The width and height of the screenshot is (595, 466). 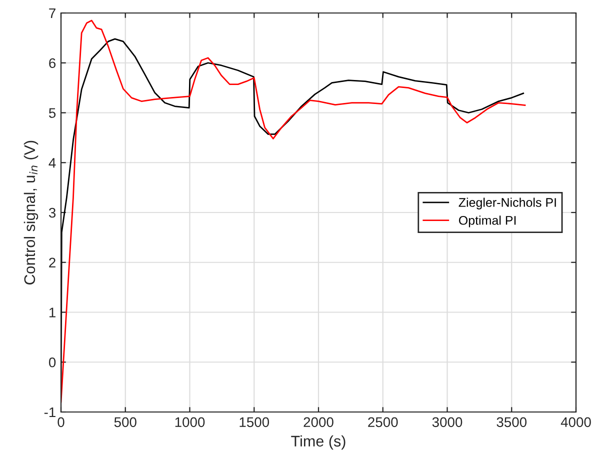 I want to click on y-tick-label: 3, so click(x=52, y=213).